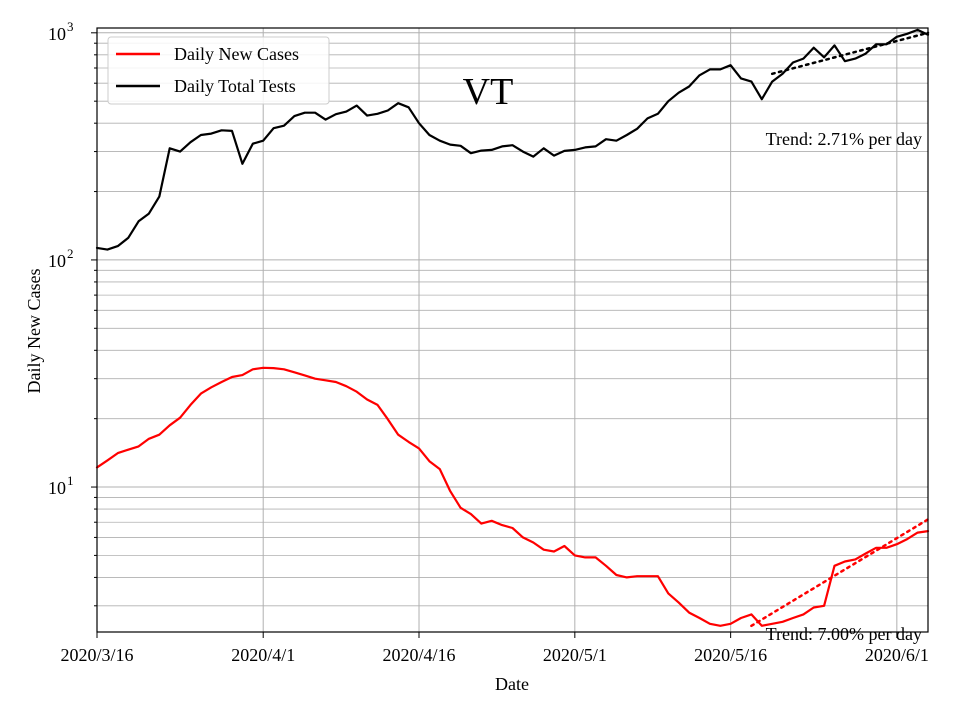 The height and width of the screenshot is (720, 960). I want to click on x-tick-label: 2020/3/16, so click(96, 655).